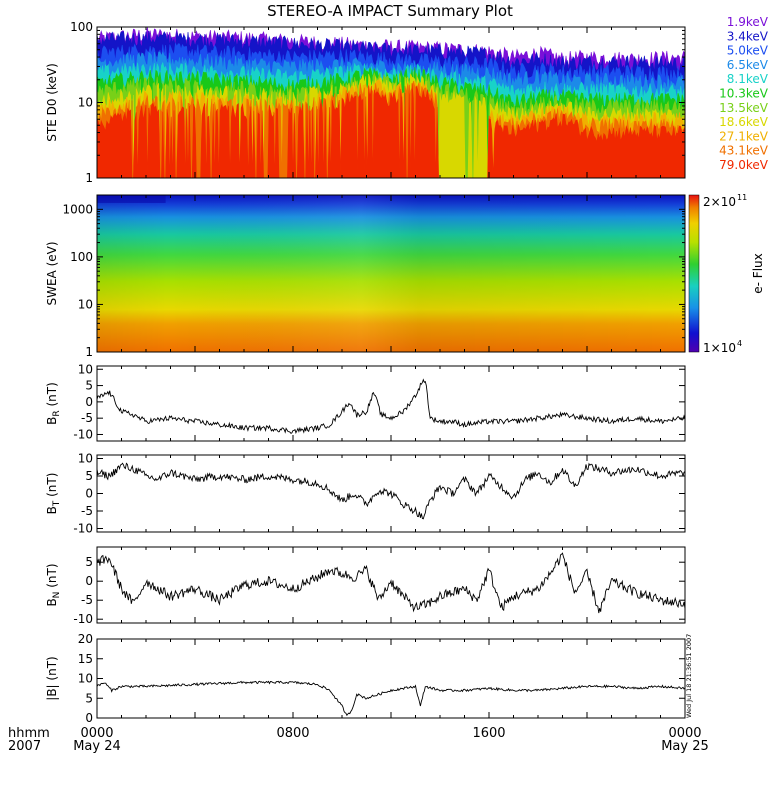 The height and width of the screenshot is (785, 780). What do you see at coordinates (391, 678) in the screenshot?
I see `bmag-frame` at bounding box center [391, 678].